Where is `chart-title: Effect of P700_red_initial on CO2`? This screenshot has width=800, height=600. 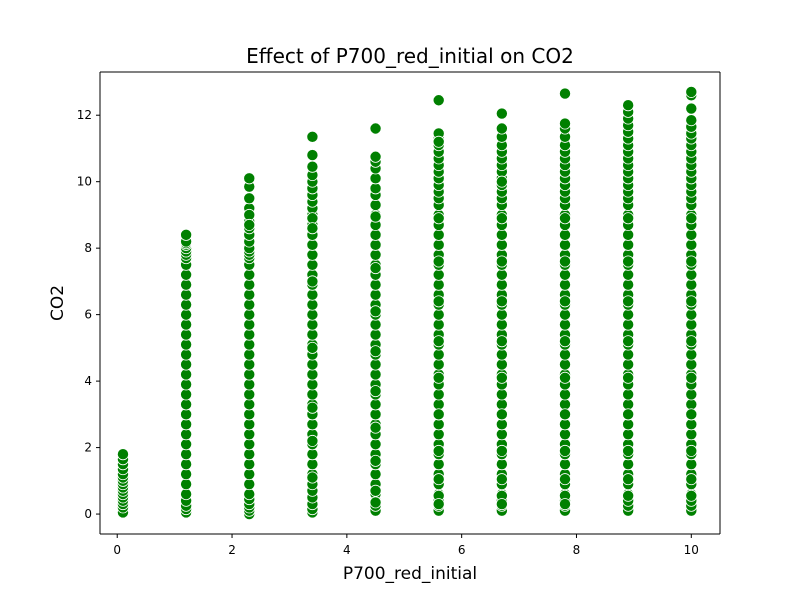
chart-title: Effect of P700_red_initial on CO2 is located at coordinates (410, 56).